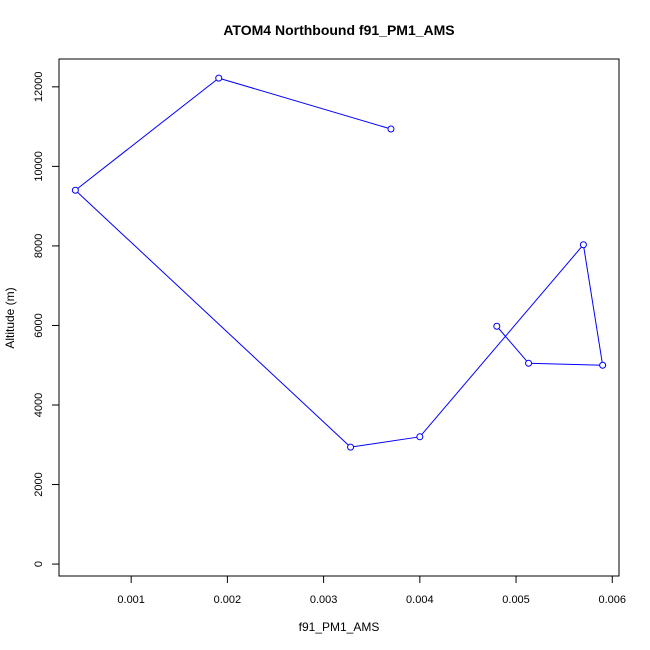 The width and height of the screenshot is (650, 650). What do you see at coordinates (371, 591) in the screenshot?
I see `x-axis: 0.001 0.002 0.003 0.004 0.005 0.006` at bounding box center [371, 591].